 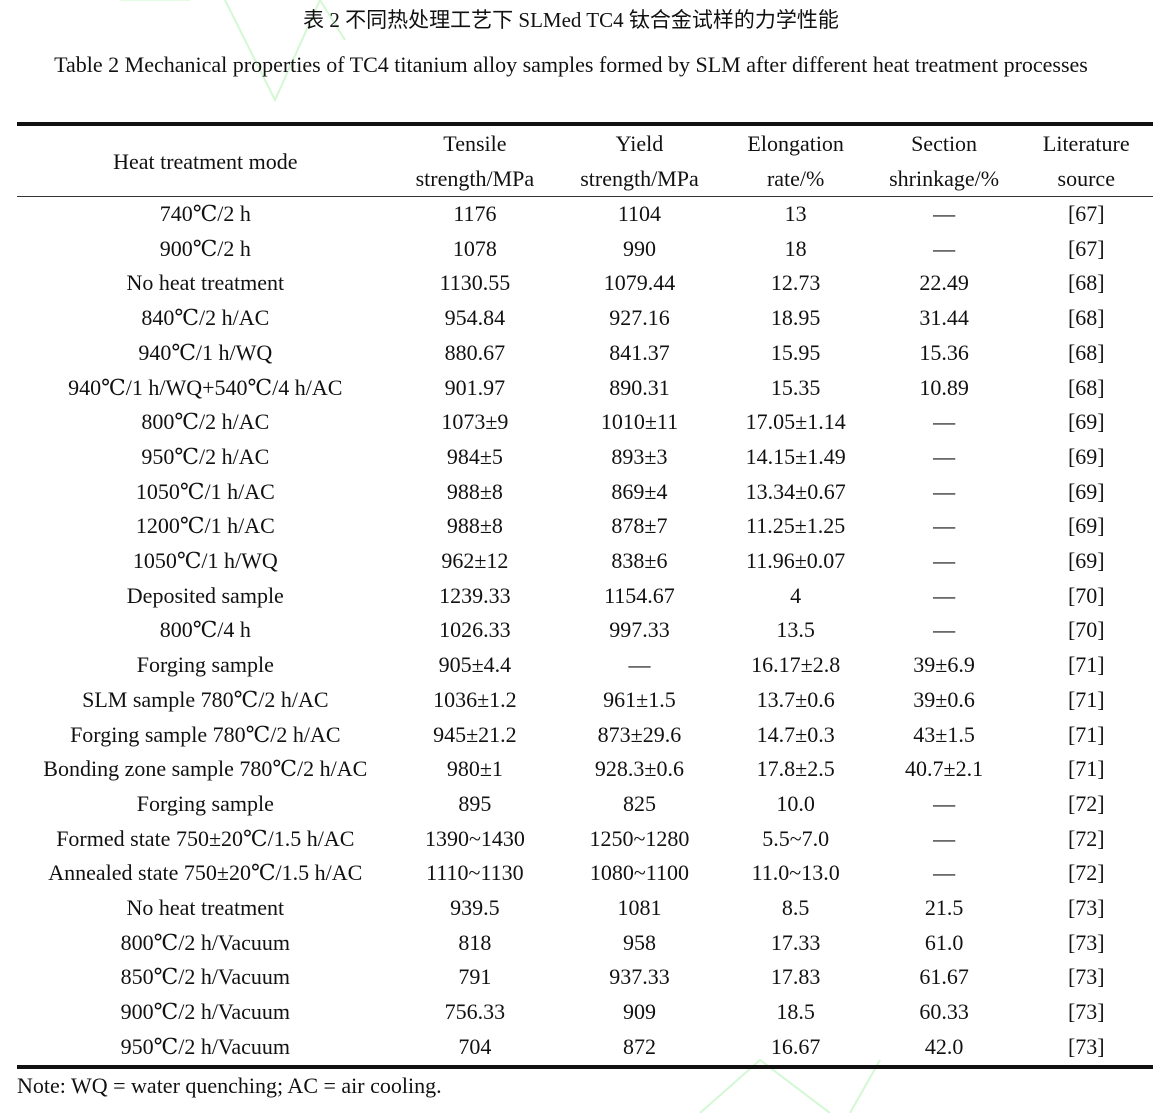 I want to click on cell-tensile-strength: 1130.55, so click(x=475, y=283).